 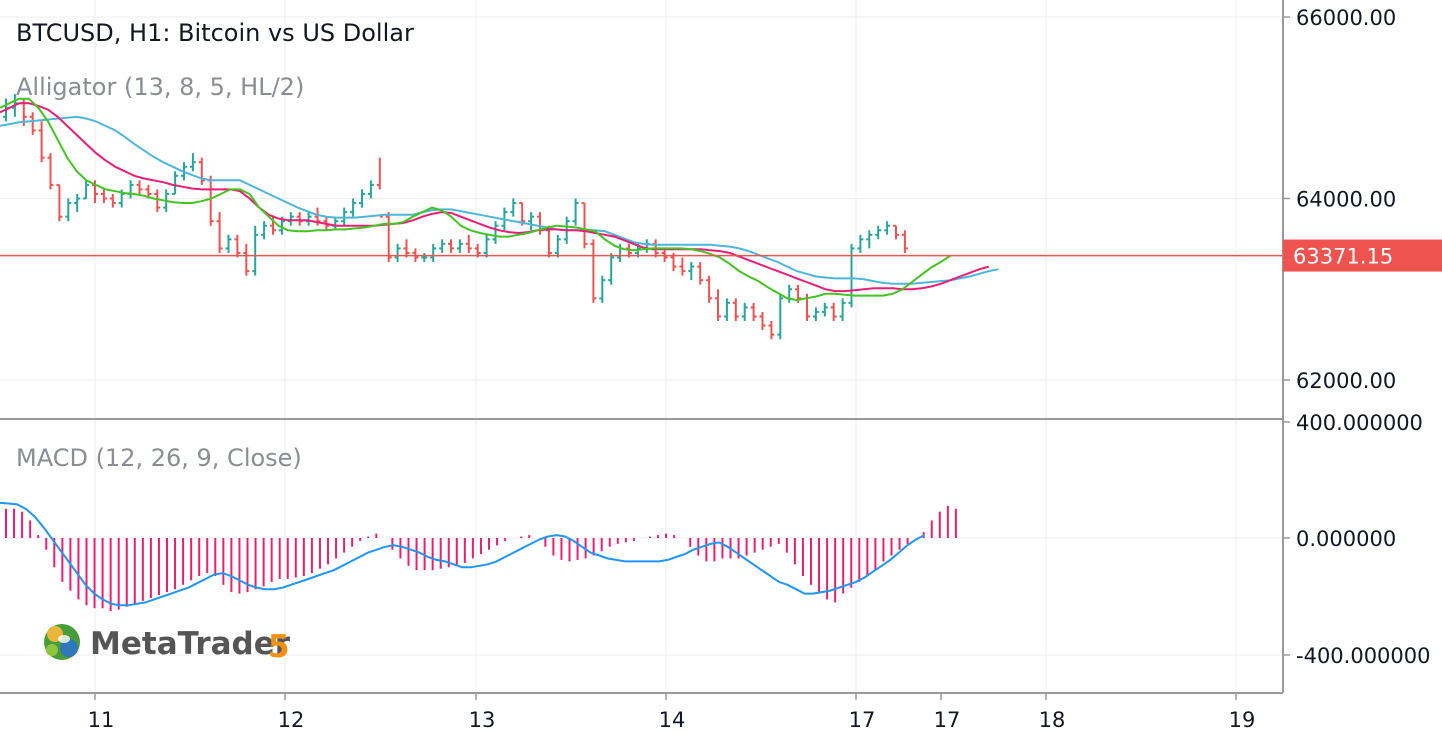 I want to click on metatrader-logo-icon, so click(x=62, y=642).